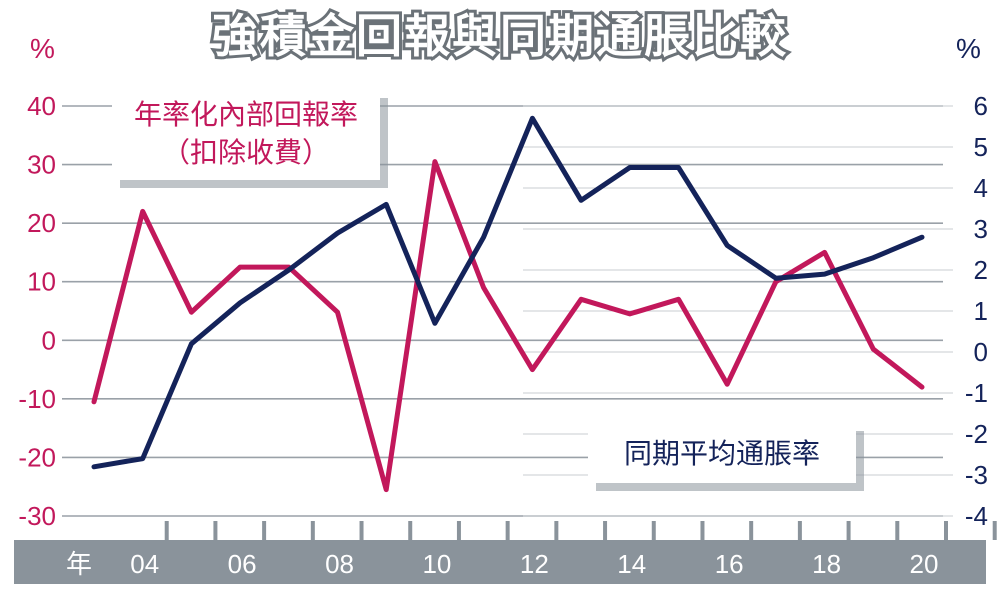  What do you see at coordinates (981, 229) in the screenshot?
I see `right-tick-label: 3` at bounding box center [981, 229].